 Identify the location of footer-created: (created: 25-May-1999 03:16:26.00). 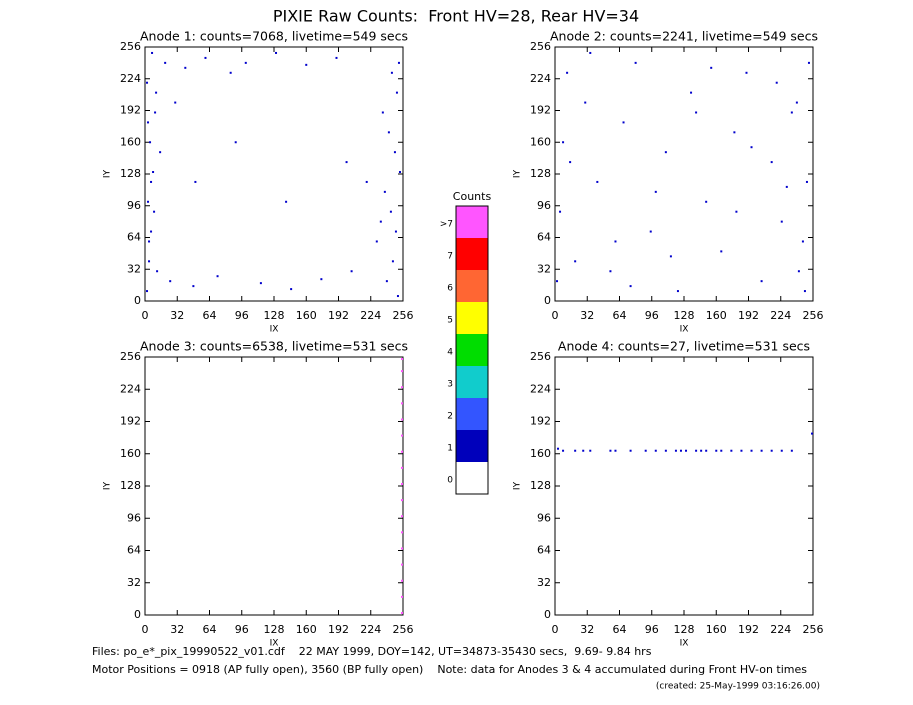
(738, 687).